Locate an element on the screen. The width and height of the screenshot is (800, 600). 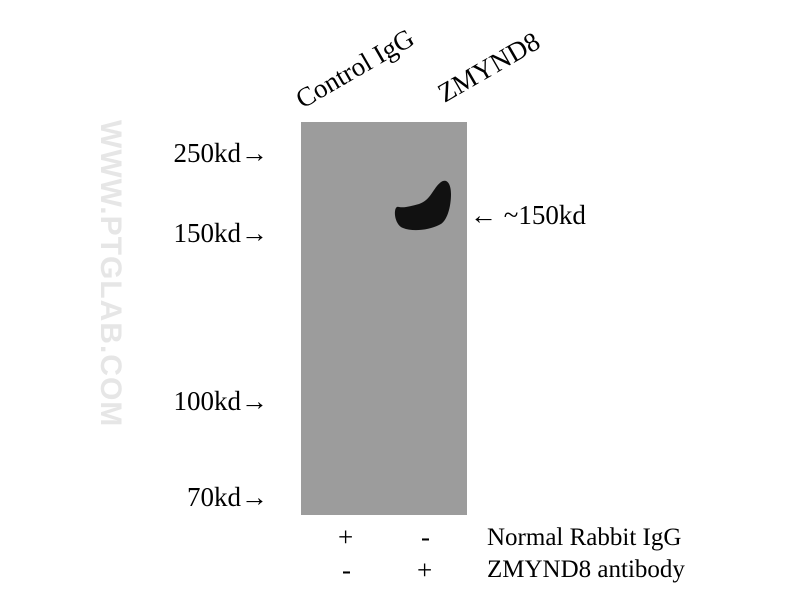
marker-100kd: 100kd→ is located at coordinates (221, 401).